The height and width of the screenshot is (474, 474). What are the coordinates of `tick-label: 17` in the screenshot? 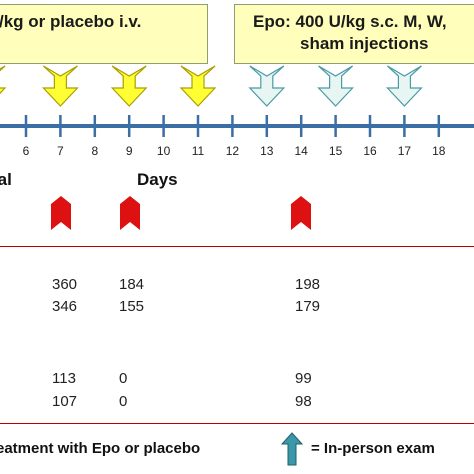 It's located at (404, 151).